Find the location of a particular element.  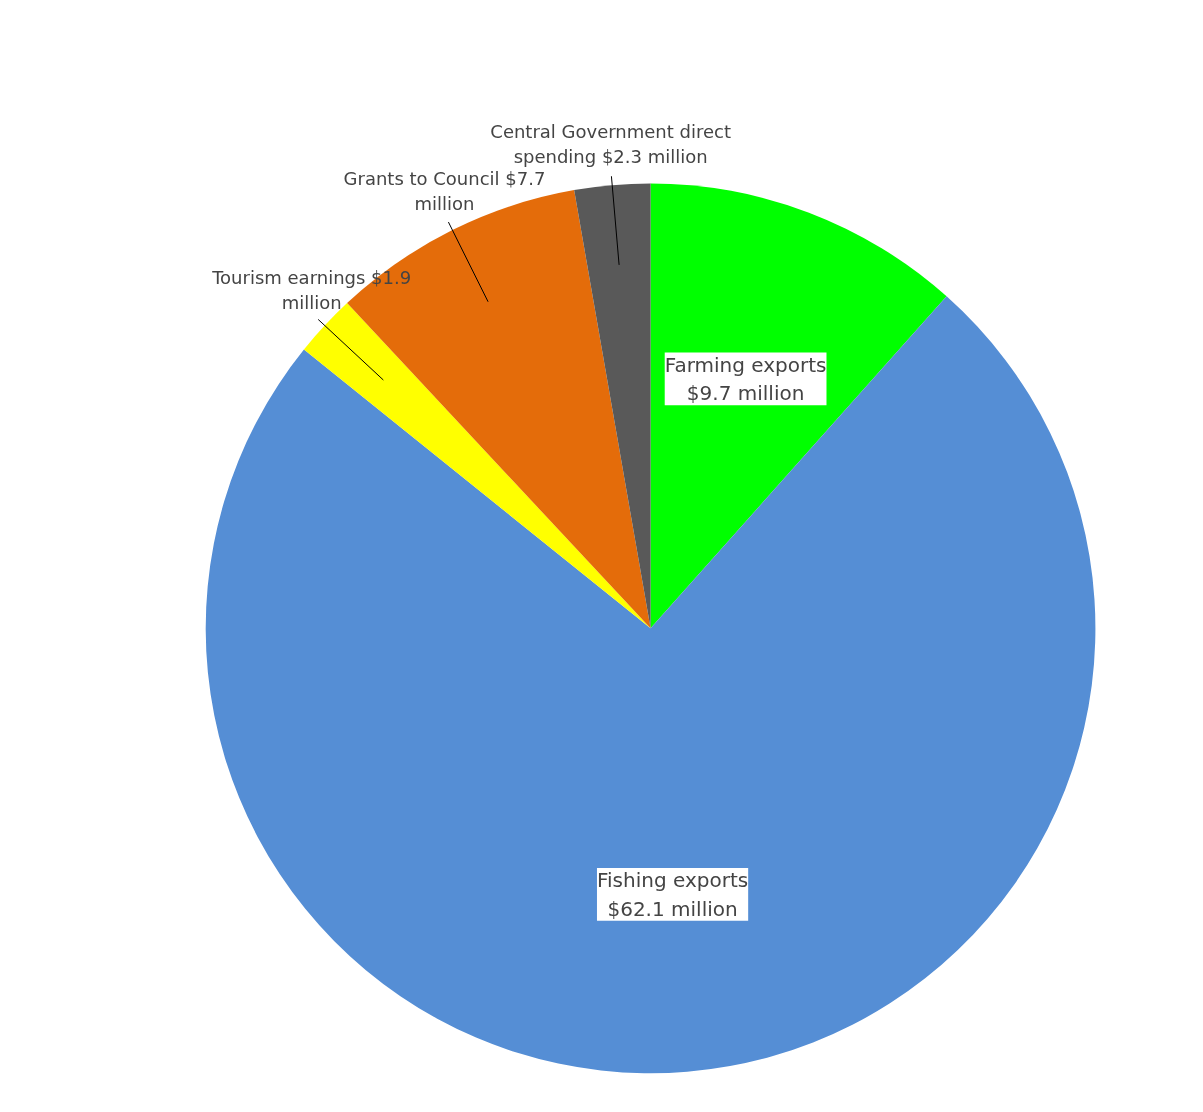

data-label: $9.7 million is located at coordinates (745, 393).